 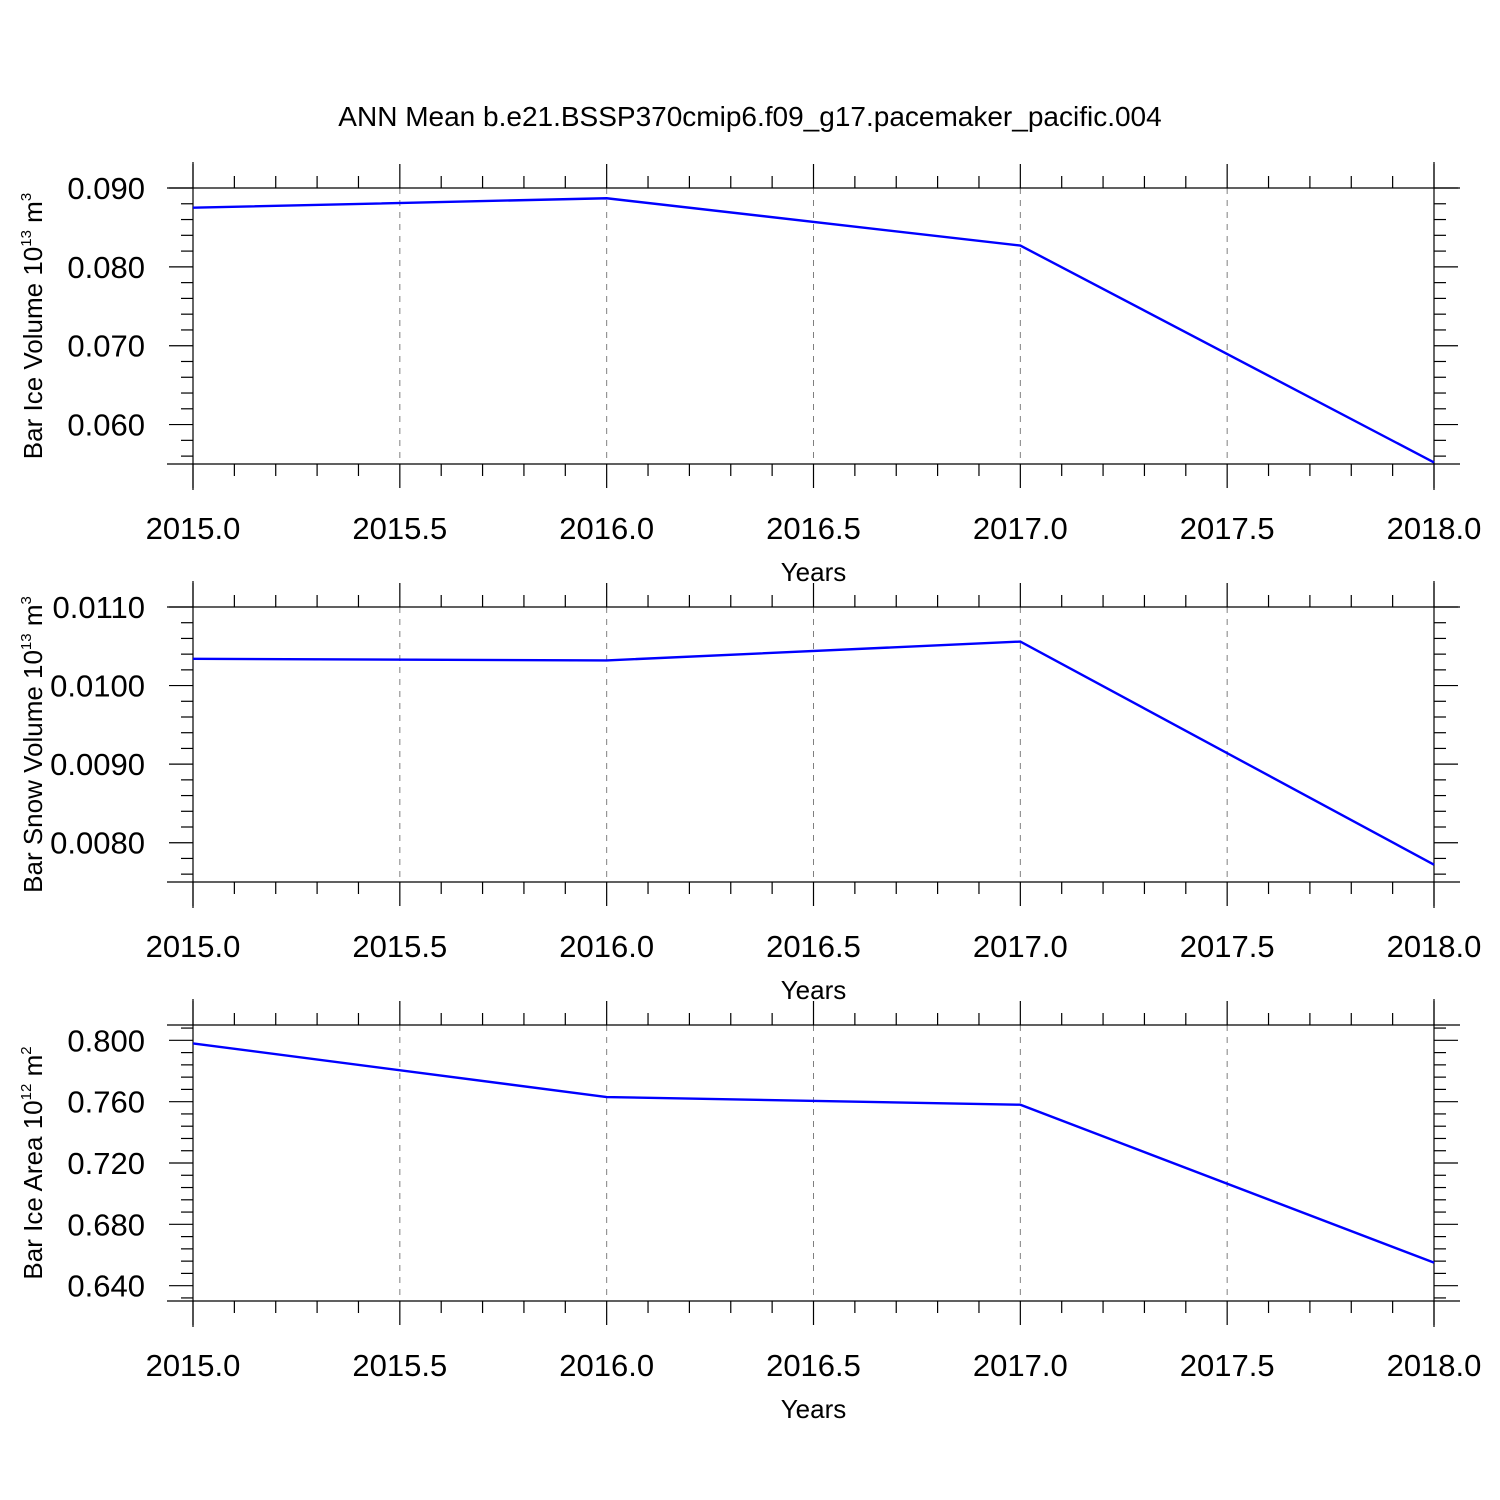 What do you see at coordinates (33, 1162) in the screenshot?
I see `y-axis-label: Bar Ice Area 1012 m2` at bounding box center [33, 1162].